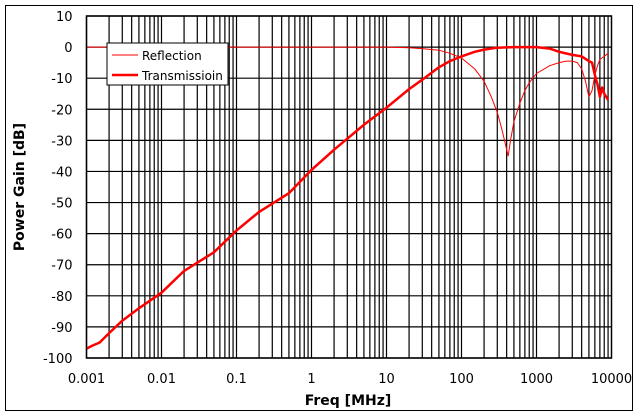 Image resolution: width=639 pixels, height=418 pixels. Describe the element at coordinates (172, 56) in the screenshot. I see `legend-label-reflection: Reflection` at that location.